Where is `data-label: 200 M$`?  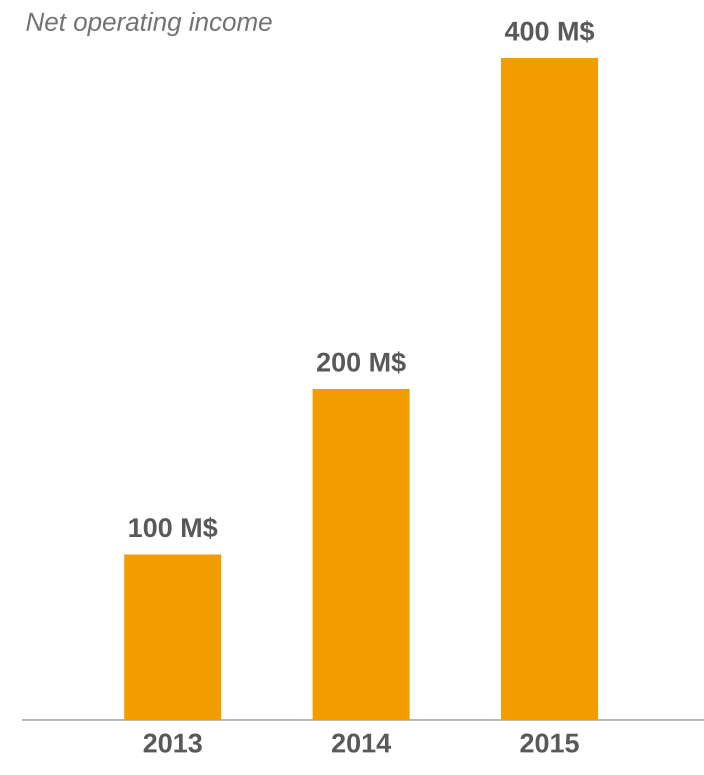 data-label: 200 M$ is located at coordinates (361, 362).